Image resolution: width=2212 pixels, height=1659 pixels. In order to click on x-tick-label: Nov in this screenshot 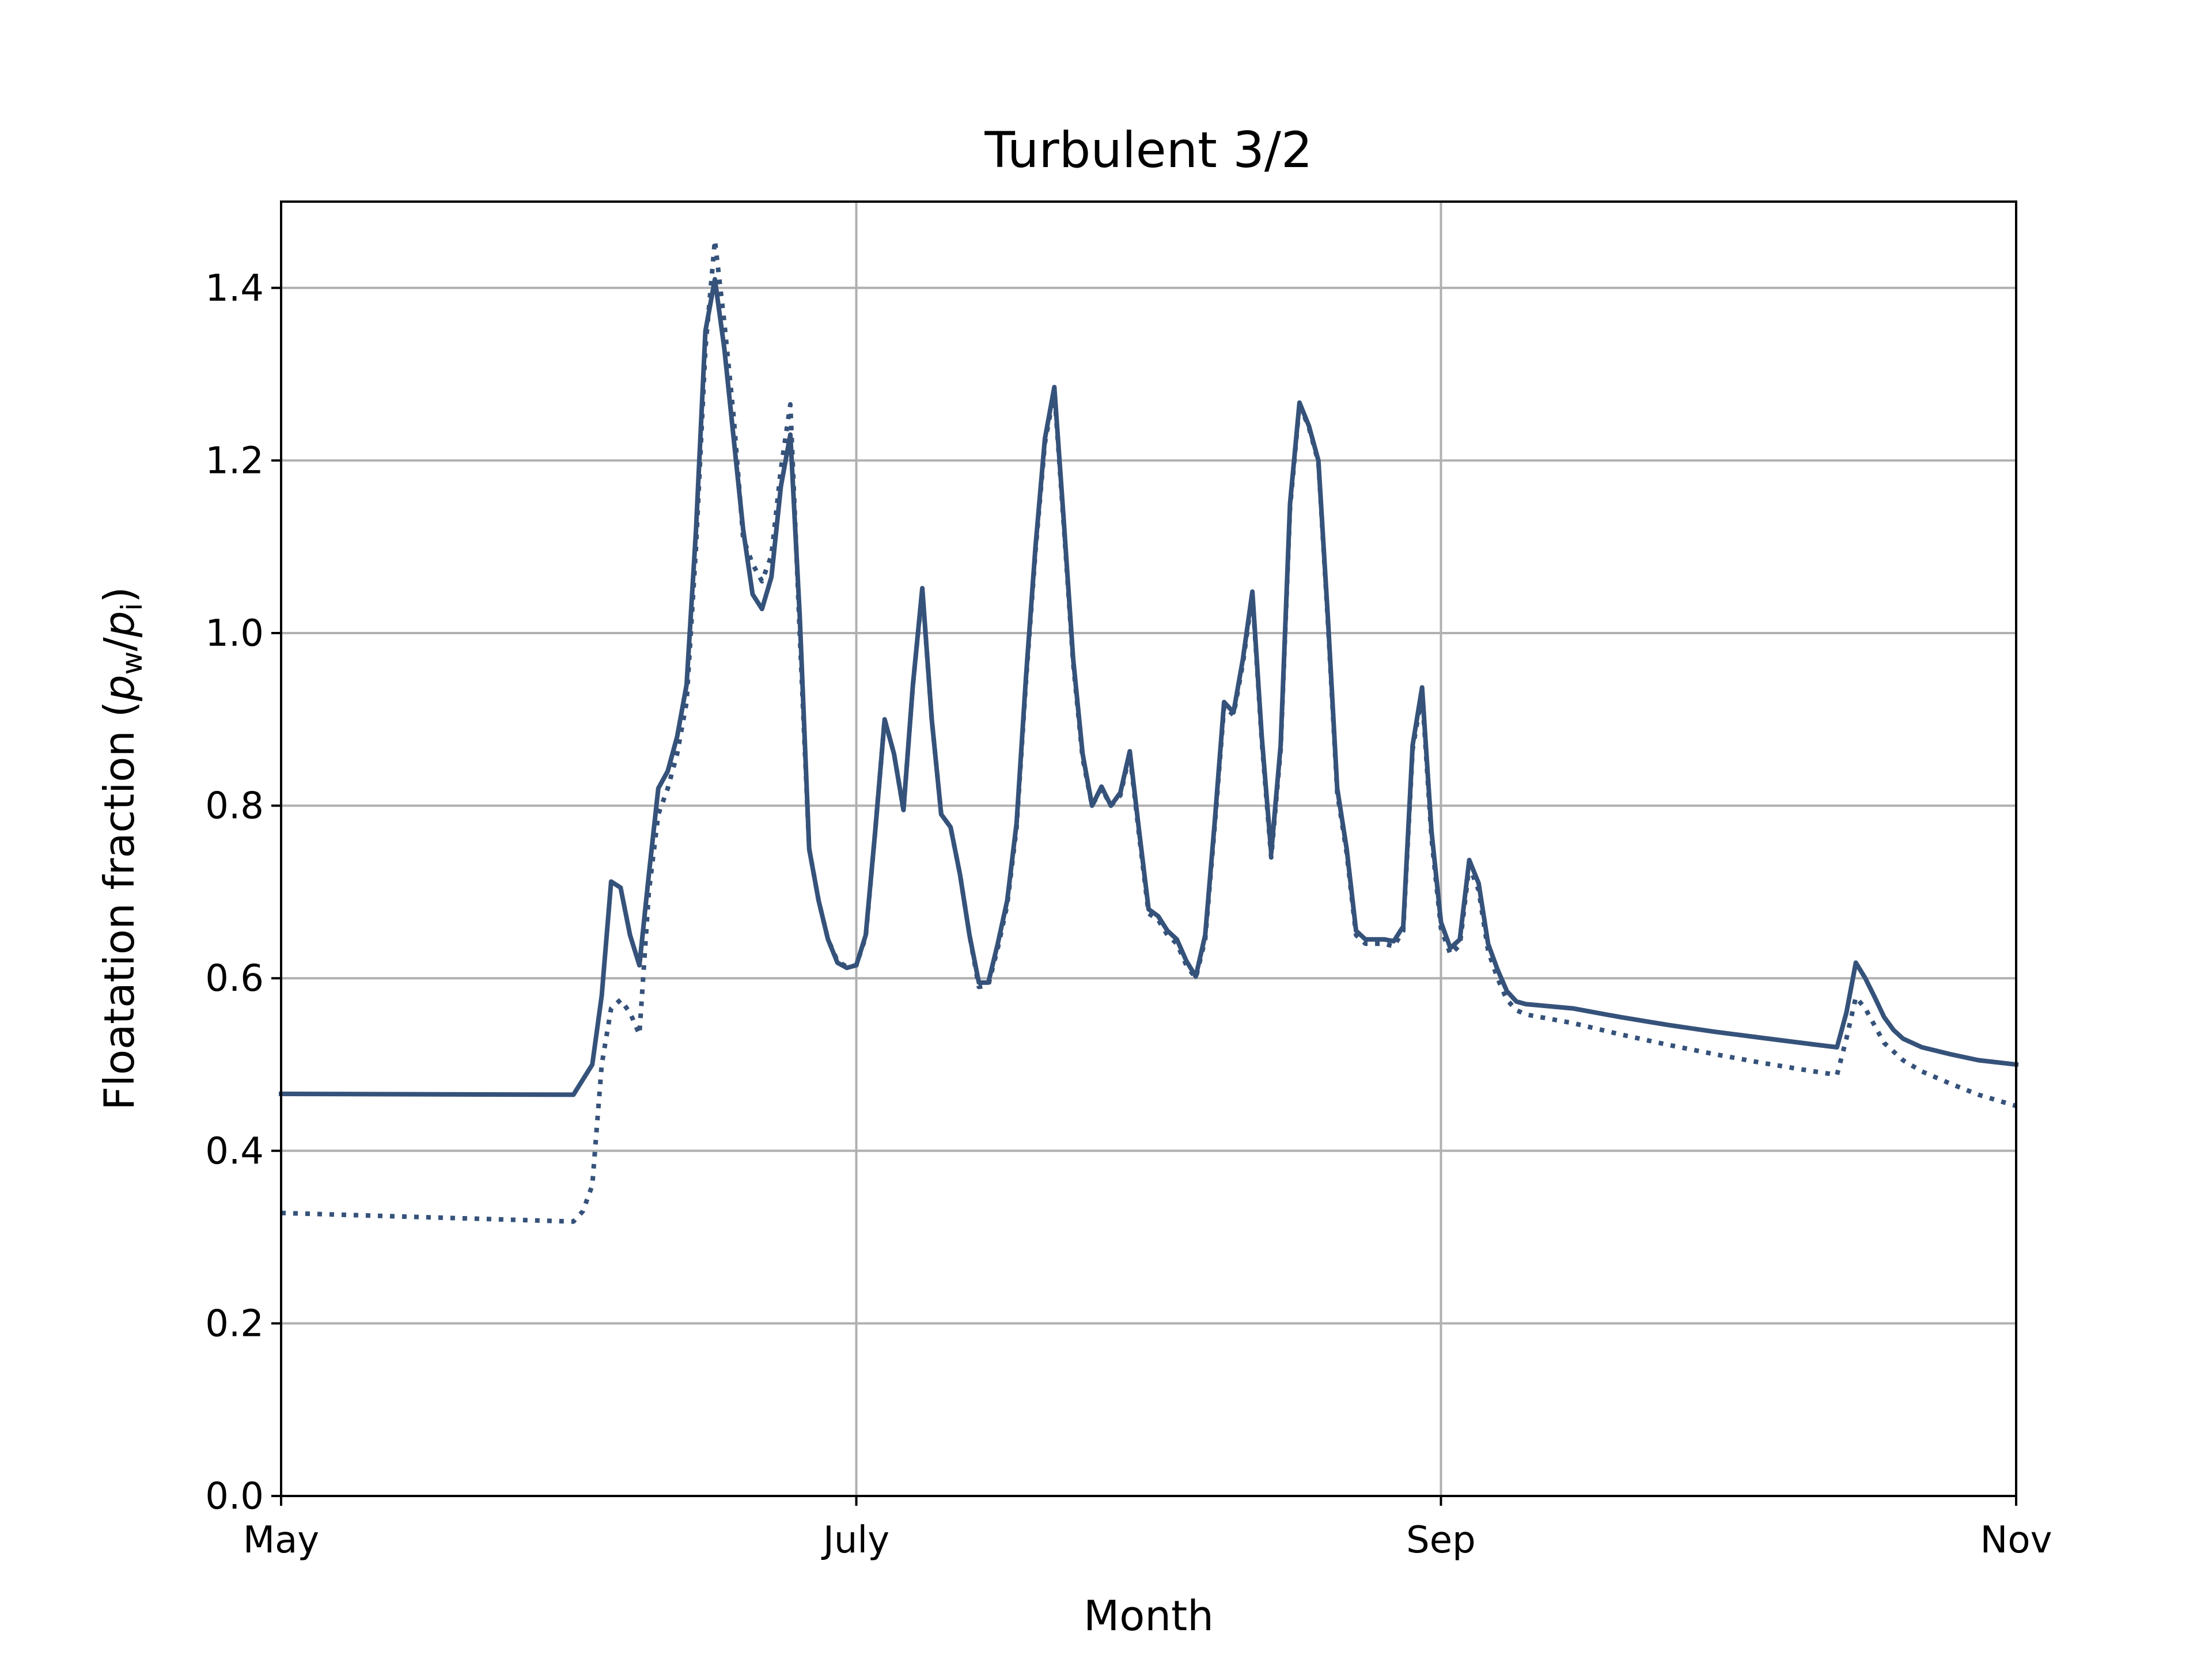, I will do `click(2016, 1540)`.